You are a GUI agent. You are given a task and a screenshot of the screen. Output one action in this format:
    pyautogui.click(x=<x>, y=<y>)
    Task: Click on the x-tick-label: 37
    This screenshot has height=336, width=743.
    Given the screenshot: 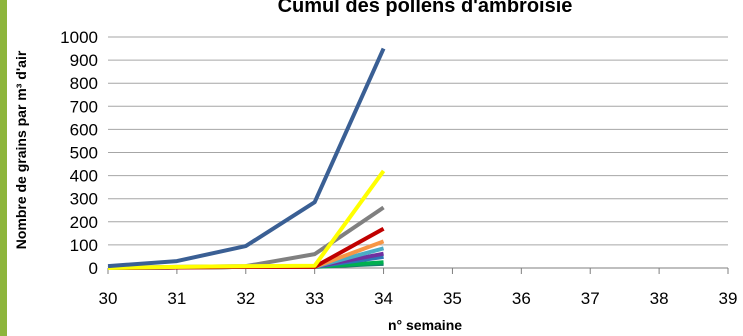 What is the action you would take?
    pyautogui.click(x=590, y=298)
    